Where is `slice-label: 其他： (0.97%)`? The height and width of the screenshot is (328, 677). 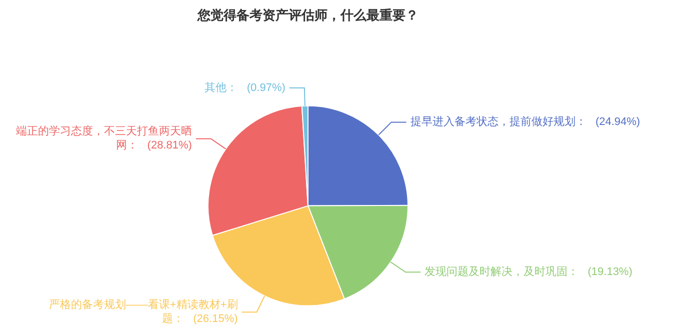
slice-label: 其他： (0.97%) is located at coordinates (245, 87).